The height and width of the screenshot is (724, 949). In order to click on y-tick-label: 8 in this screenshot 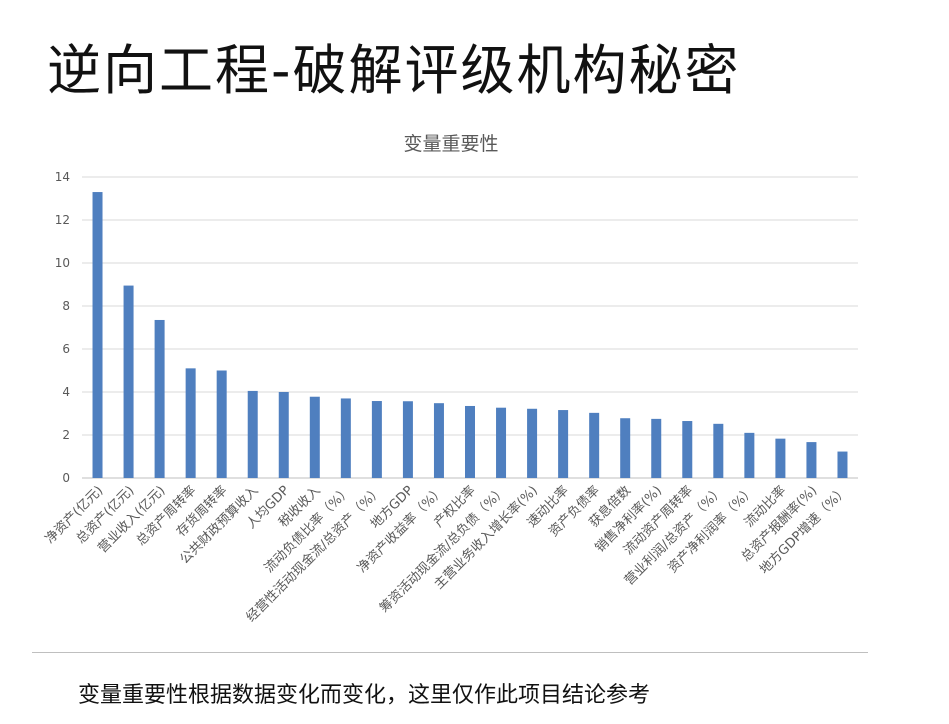, I will do `click(66, 306)`.